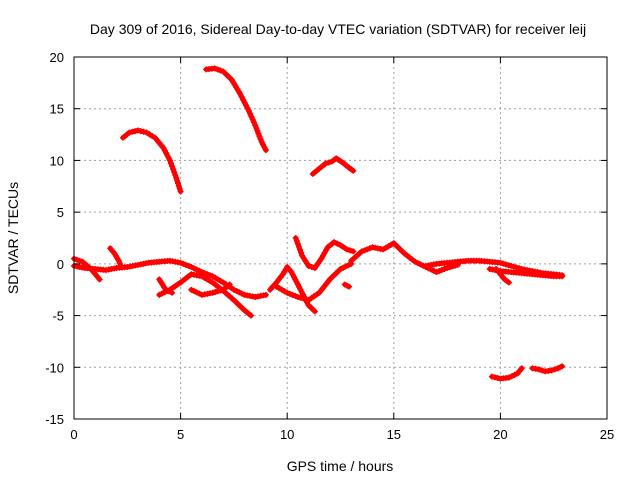  What do you see at coordinates (73, 434) in the screenshot?
I see `x-tick-label: 0` at bounding box center [73, 434].